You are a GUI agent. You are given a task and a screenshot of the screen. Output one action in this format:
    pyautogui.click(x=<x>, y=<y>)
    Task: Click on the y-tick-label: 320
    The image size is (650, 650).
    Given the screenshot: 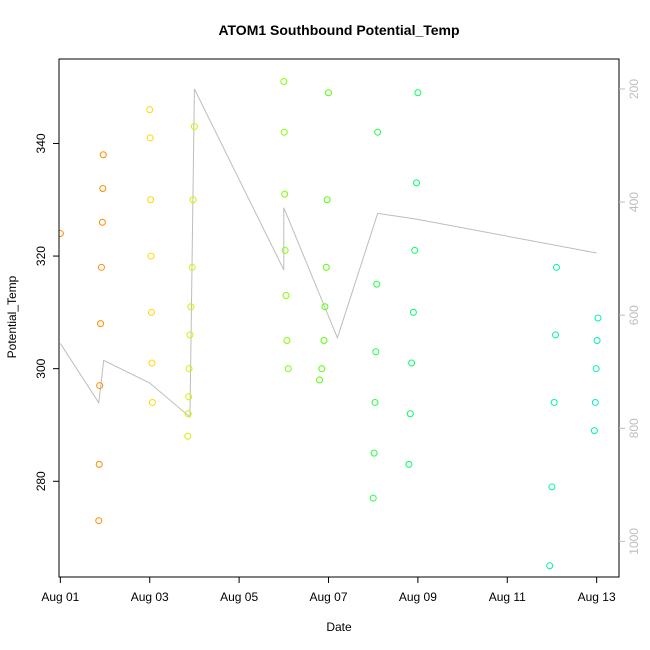 What is the action you would take?
    pyautogui.click(x=41, y=256)
    